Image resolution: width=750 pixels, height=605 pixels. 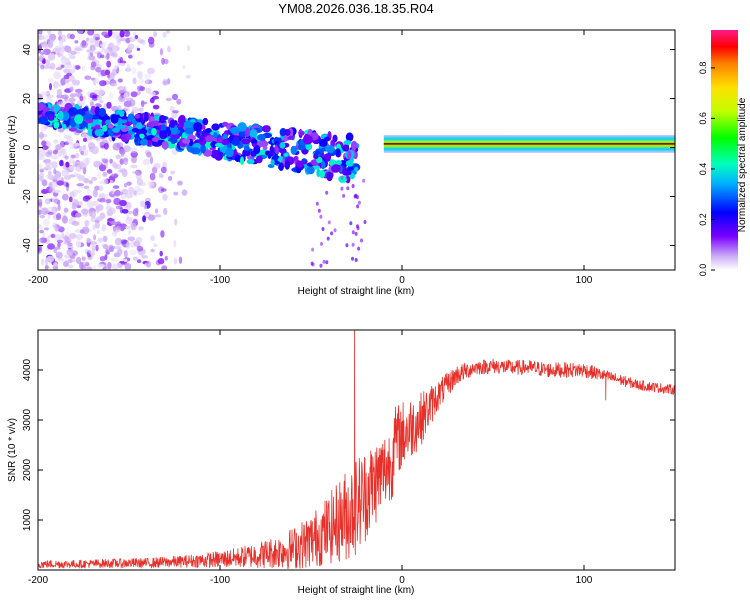 What do you see at coordinates (402, 280) in the screenshot?
I see `x-tick-label: 0` at bounding box center [402, 280].